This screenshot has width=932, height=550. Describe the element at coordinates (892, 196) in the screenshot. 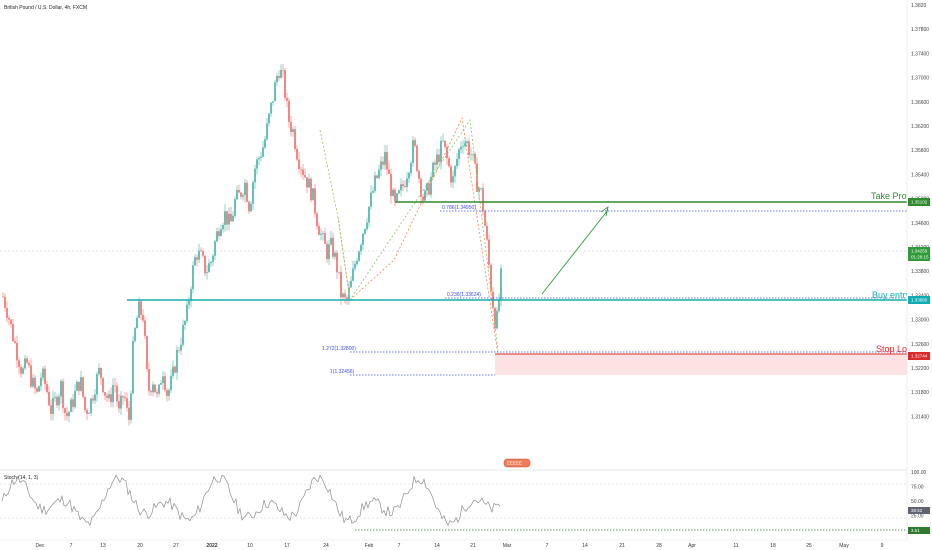

I see `take-profit-label: Take Profit` at that location.